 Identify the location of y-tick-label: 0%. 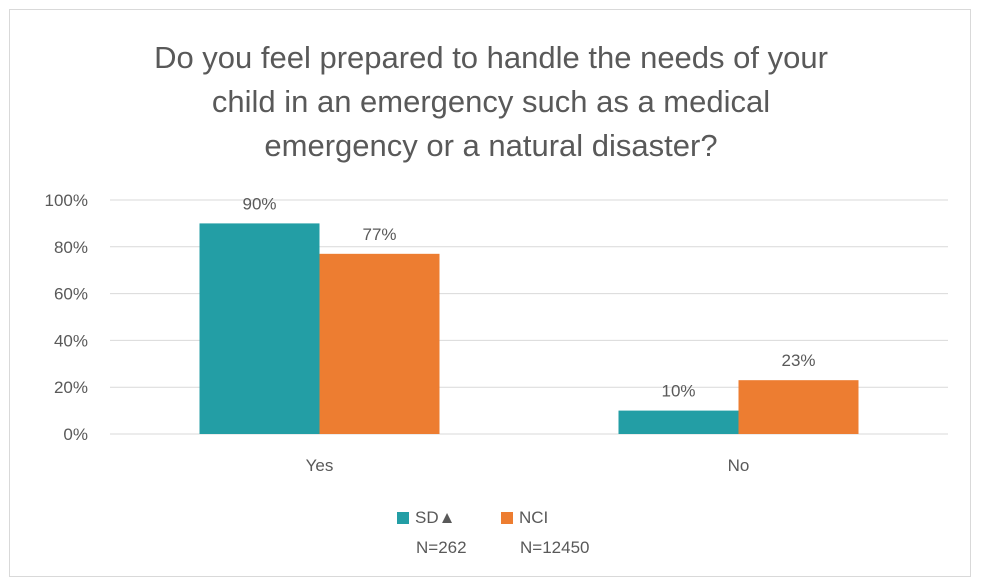
(75, 434).